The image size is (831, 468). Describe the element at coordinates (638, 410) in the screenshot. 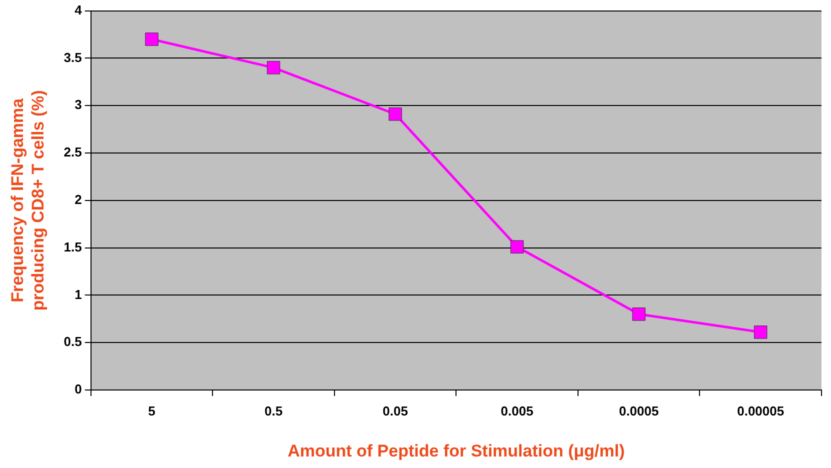

I see `x-tick-label: 0.0005` at that location.